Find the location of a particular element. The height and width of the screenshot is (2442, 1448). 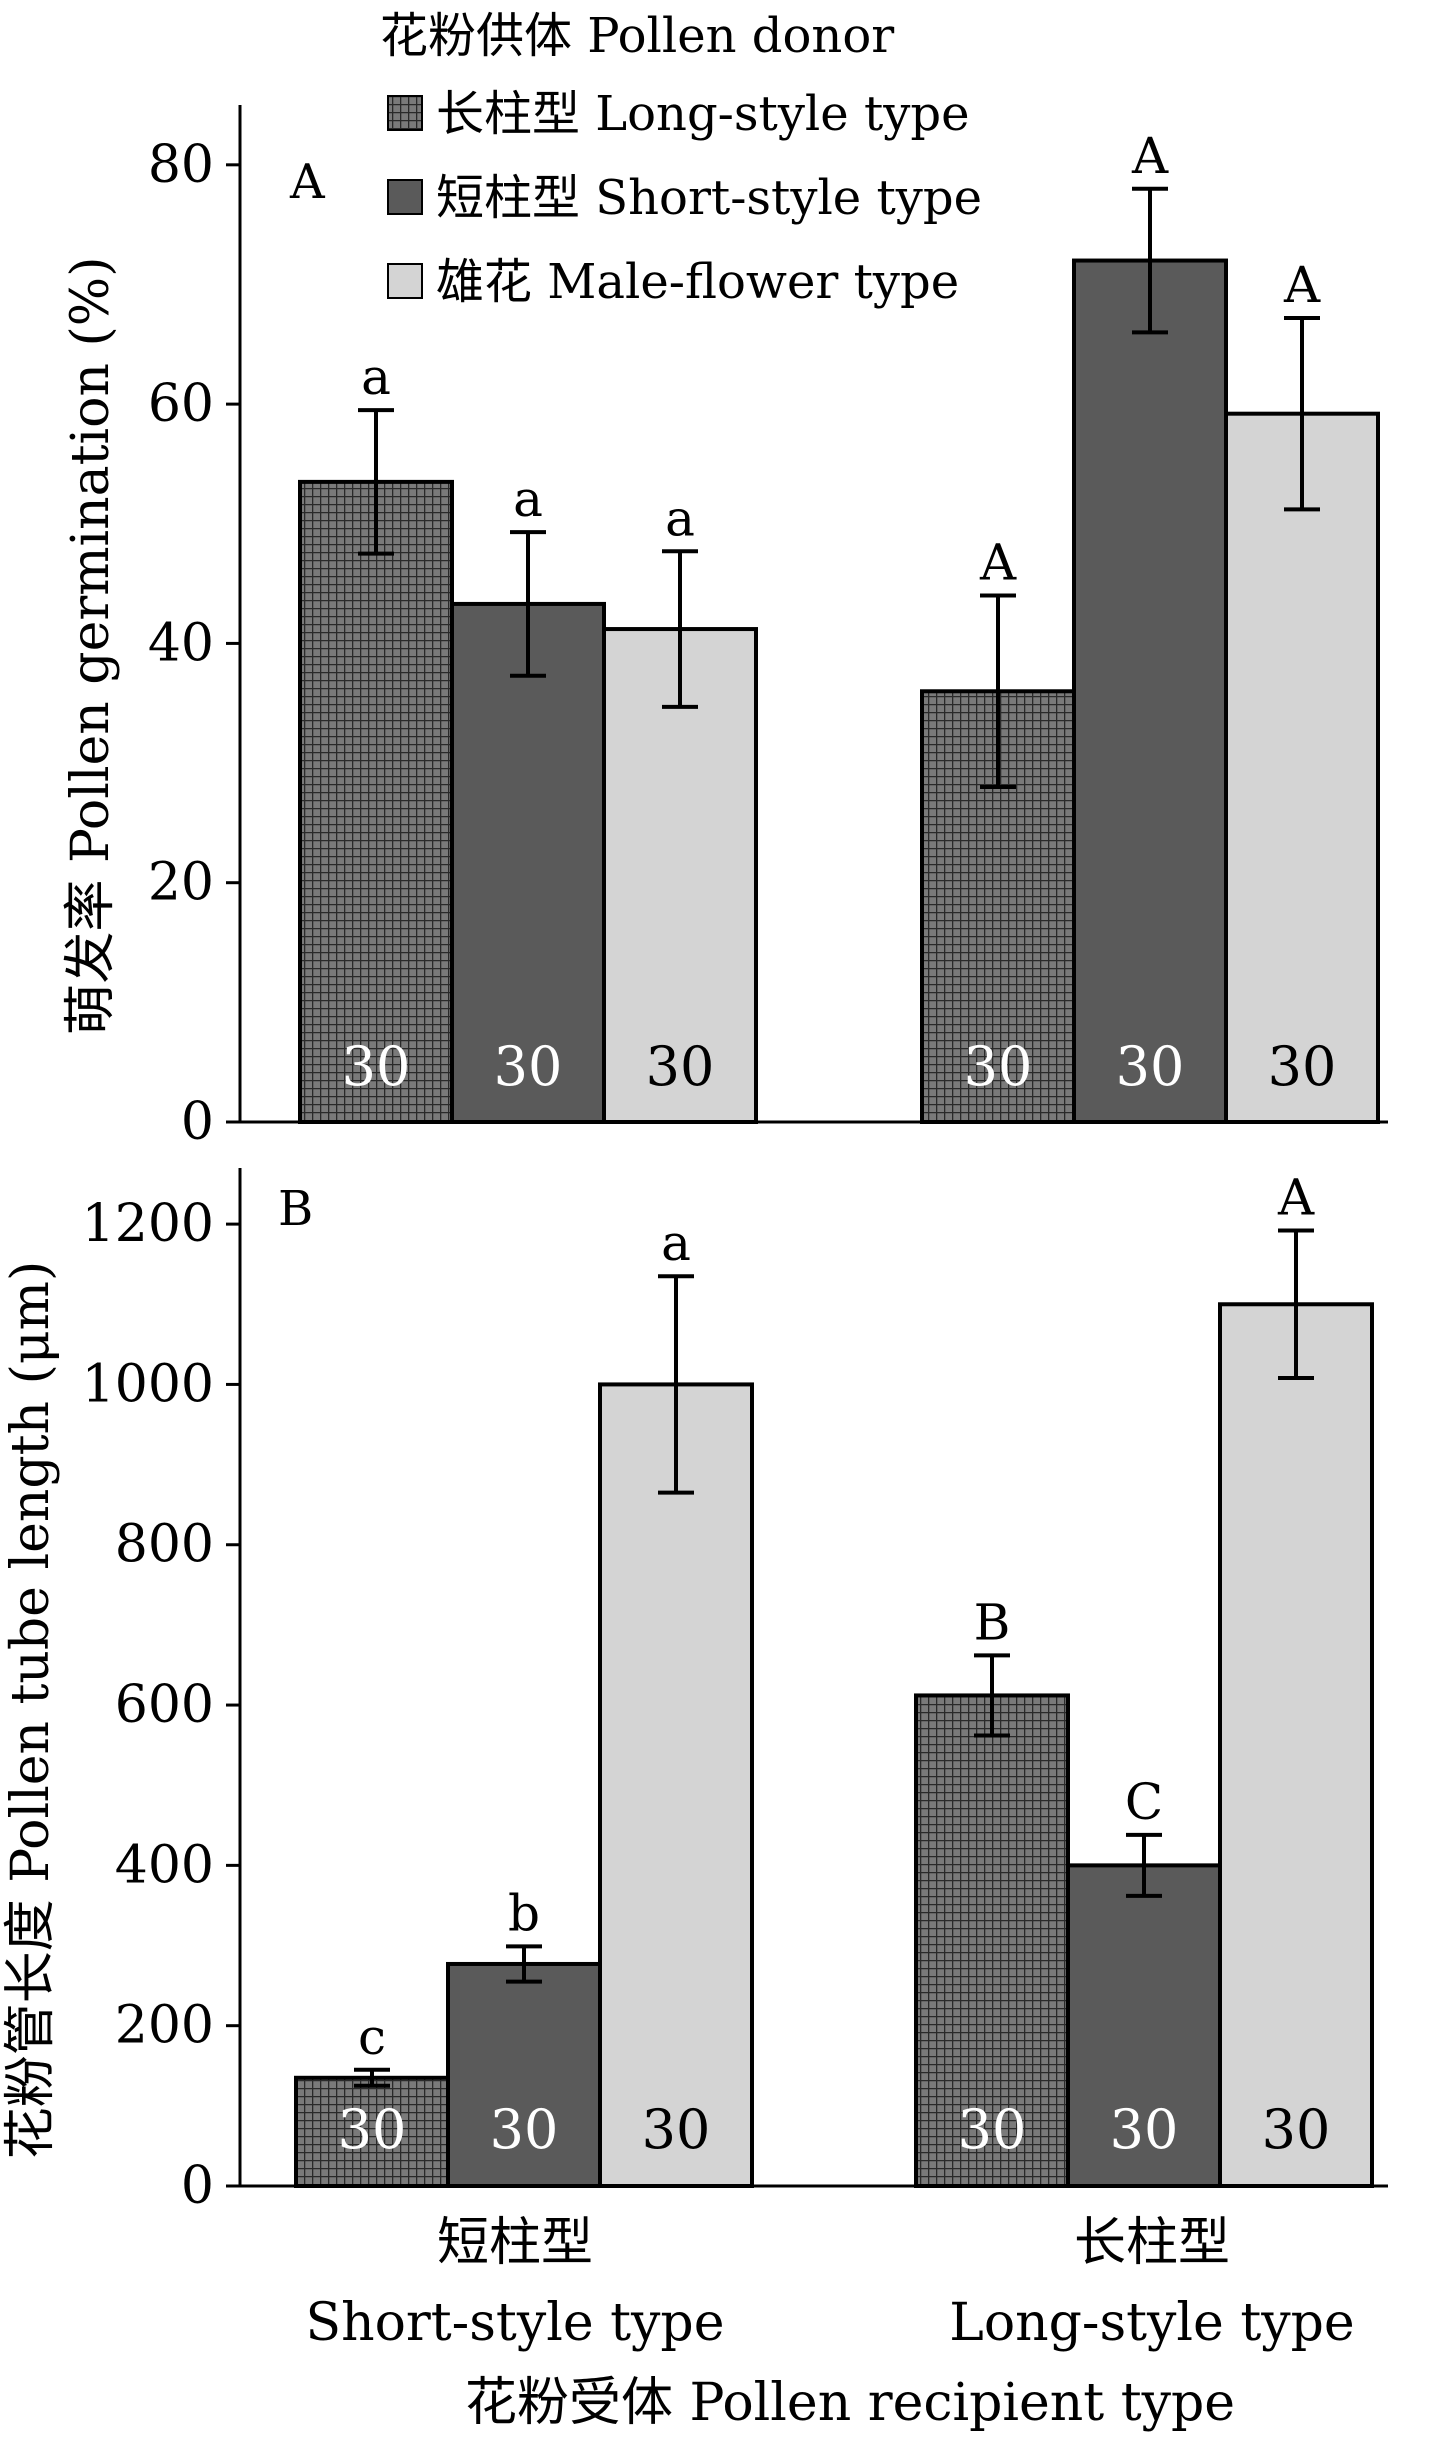

legend-item-male-flower: 雄花 Male-flower type is located at coordinates (673, 282).